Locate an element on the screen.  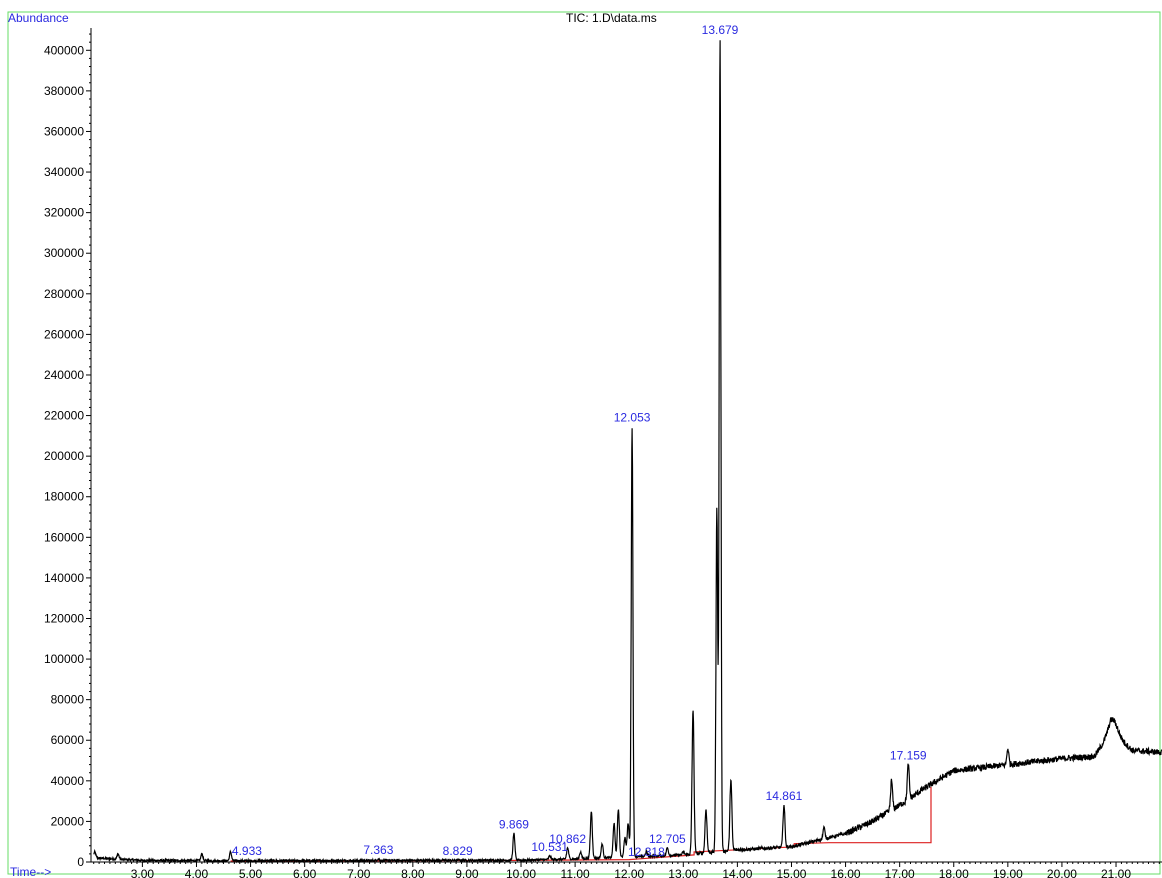
peak-label: 14.861 is located at coordinates (784, 796).